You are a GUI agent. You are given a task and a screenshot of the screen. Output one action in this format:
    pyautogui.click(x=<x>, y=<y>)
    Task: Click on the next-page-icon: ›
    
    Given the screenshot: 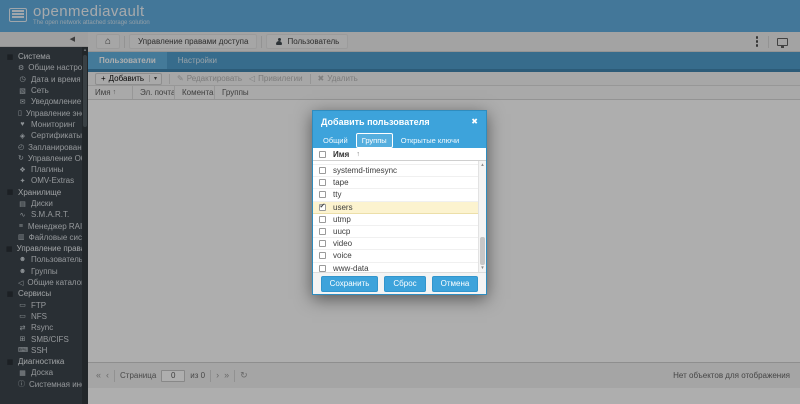 What is the action you would take?
    pyautogui.click(x=218, y=375)
    